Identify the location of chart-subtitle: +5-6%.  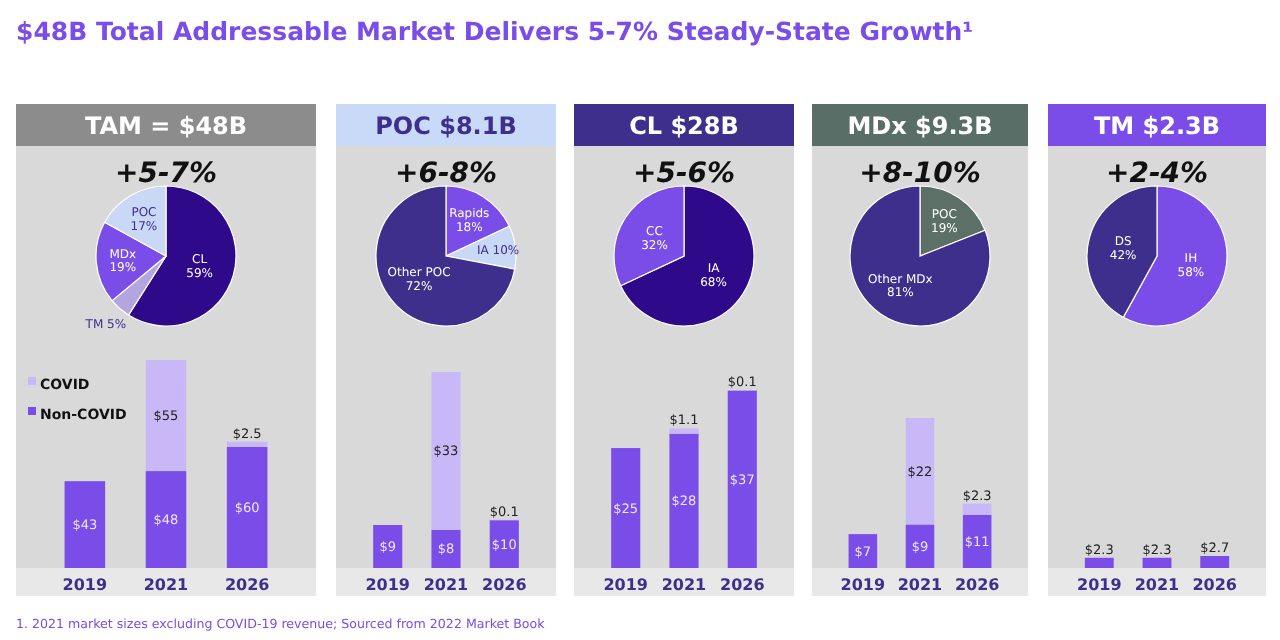
(684, 174).